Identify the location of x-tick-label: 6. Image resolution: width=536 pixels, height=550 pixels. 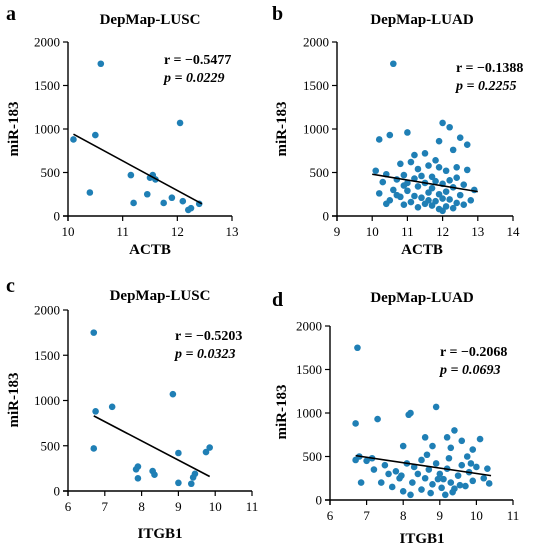
(330, 515).